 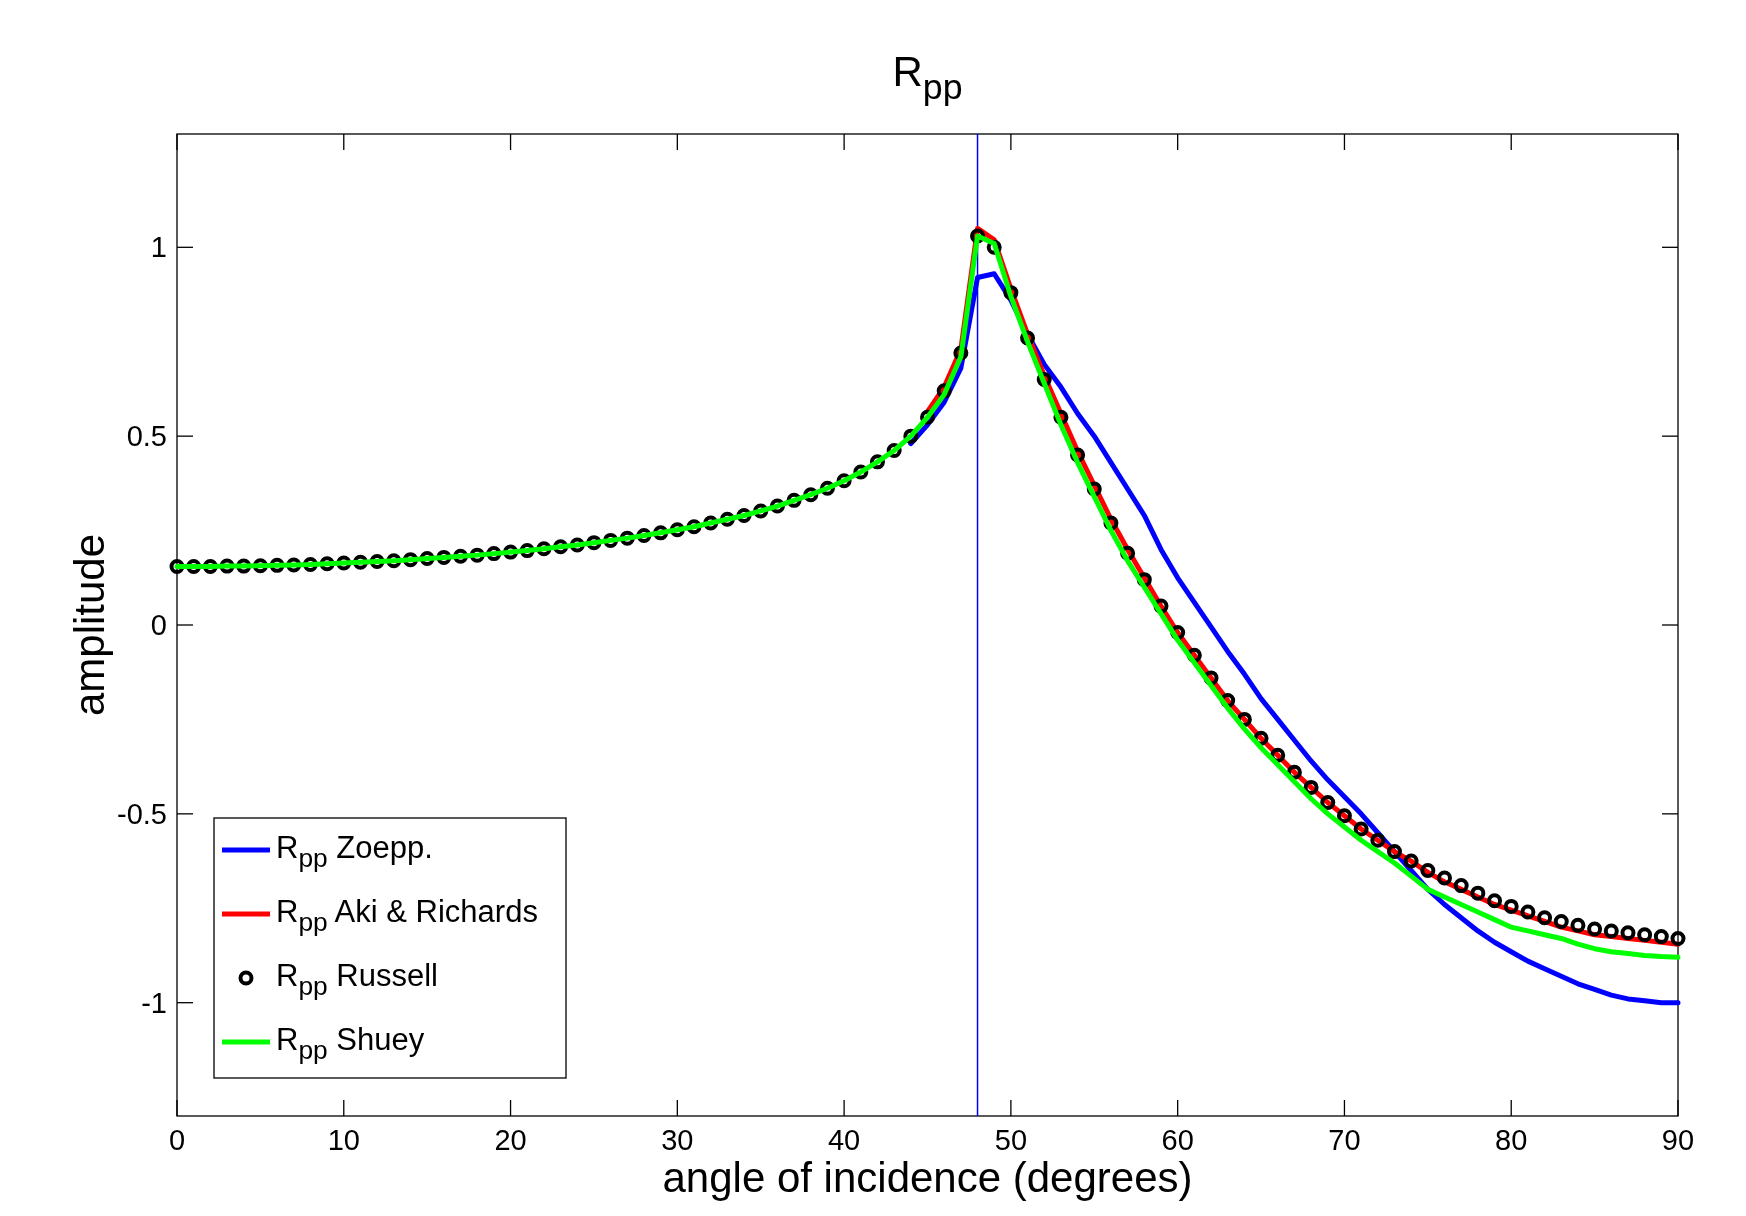 I want to click on y-axis-title: amplitude, so click(x=89, y=625).